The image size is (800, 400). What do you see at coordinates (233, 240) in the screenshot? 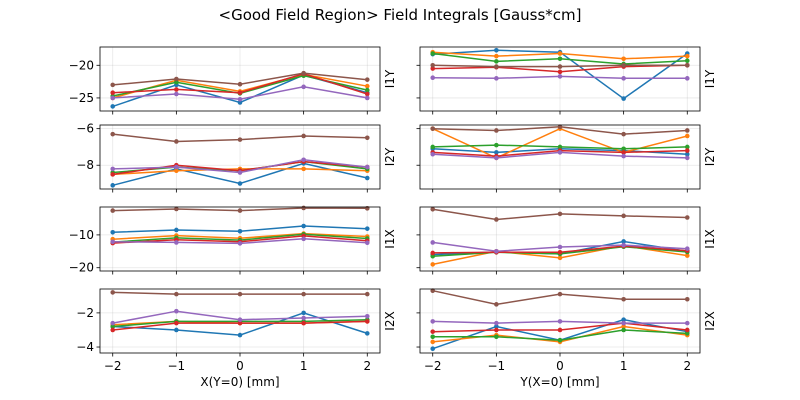
I see `panel-I1X-x: −10 −20 I1X` at bounding box center [233, 240].